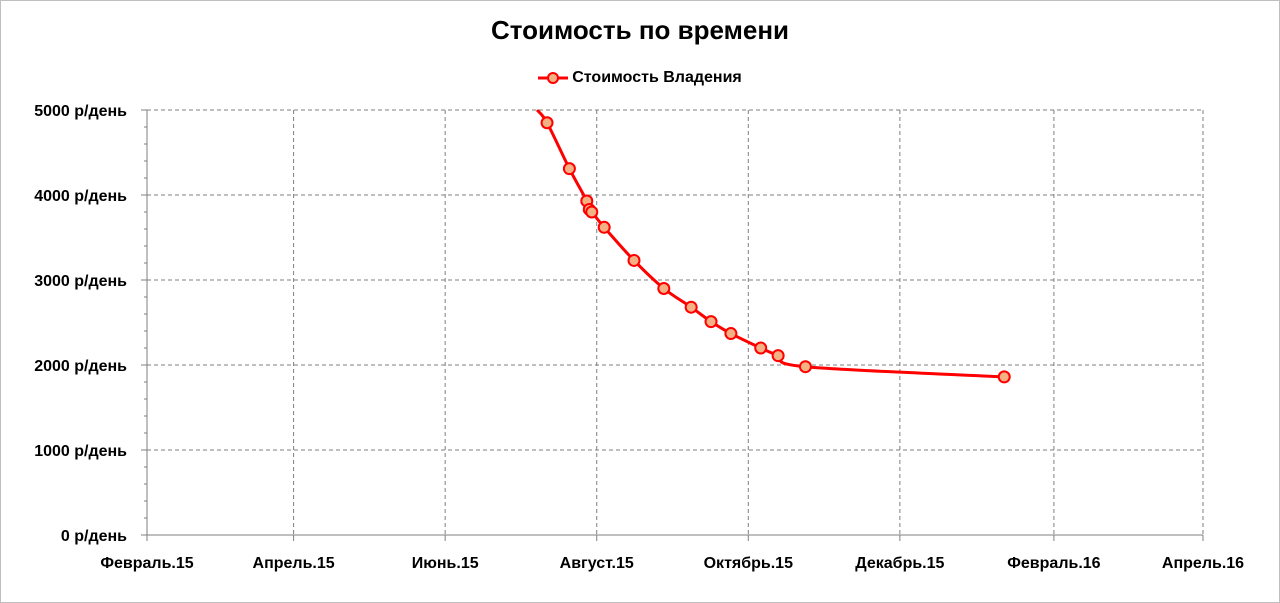 The height and width of the screenshot is (603, 1280). Describe the element at coordinates (640, 30) in the screenshot. I see `chart-title: Стоимость по времени` at that location.